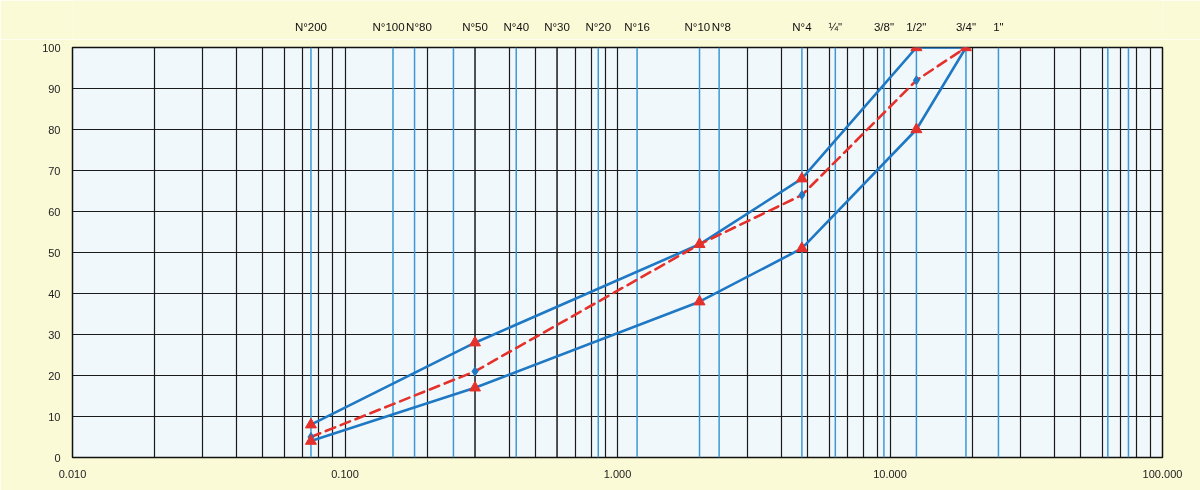 The image size is (1200, 490). Describe the element at coordinates (57, 457) in the screenshot. I see `y-tick-label: 0` at that location.